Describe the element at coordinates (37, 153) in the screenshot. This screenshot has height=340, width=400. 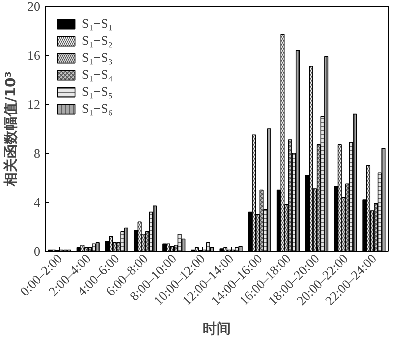
I see `y-tick-label: 8` at that location.